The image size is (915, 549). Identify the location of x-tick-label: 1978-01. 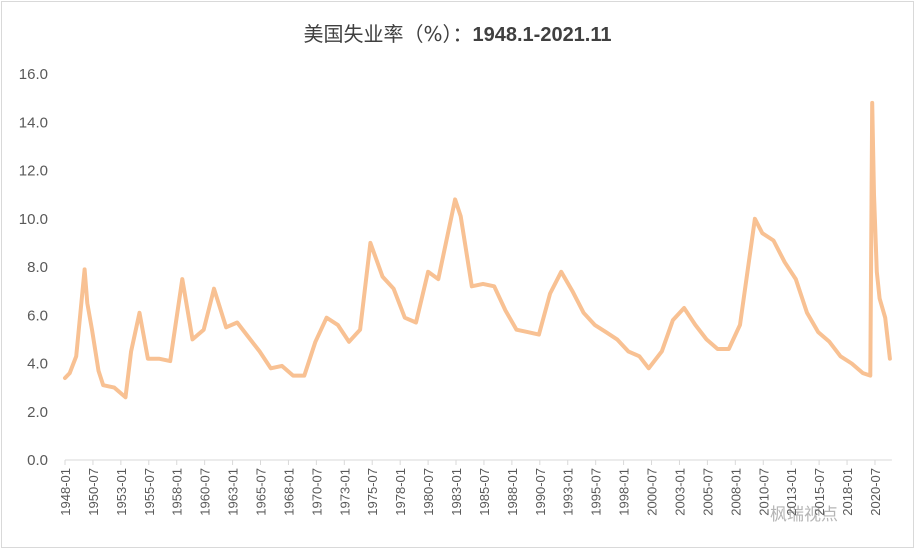
(400, 492).